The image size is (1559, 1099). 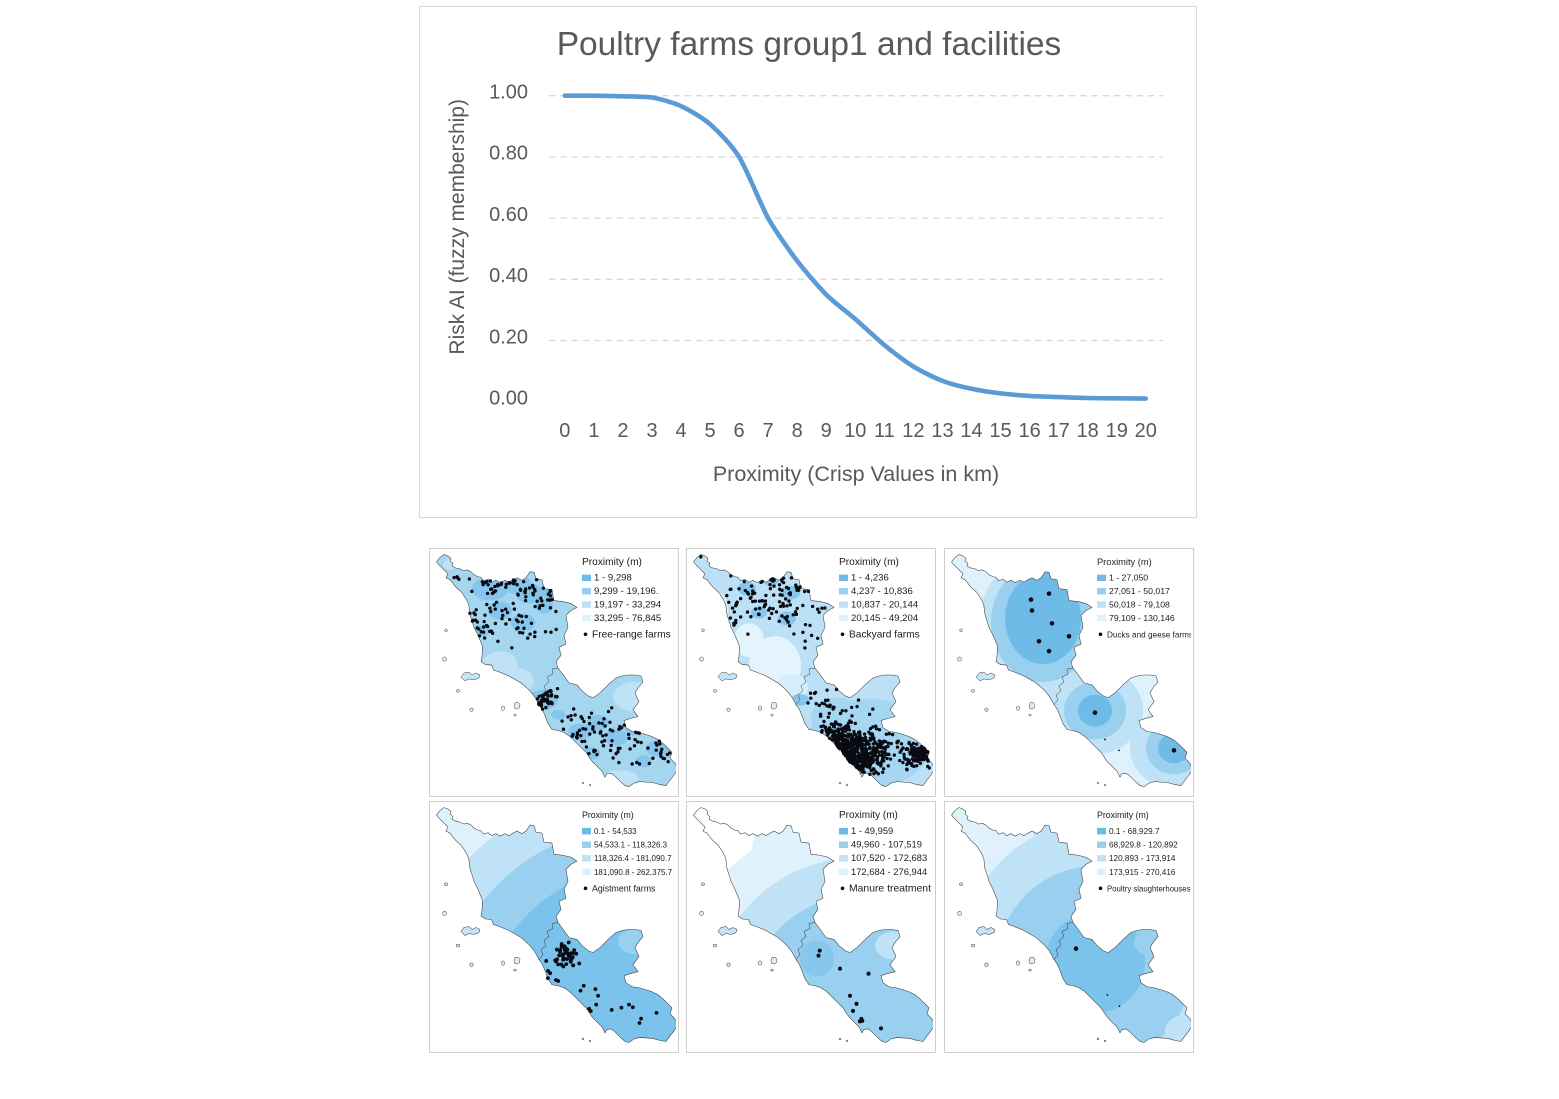 What do you see at coordinates (1139, 605) in the screenshot?
I see `svg-text: 50,018 - 79,108` at bounding box center [1139, 605].